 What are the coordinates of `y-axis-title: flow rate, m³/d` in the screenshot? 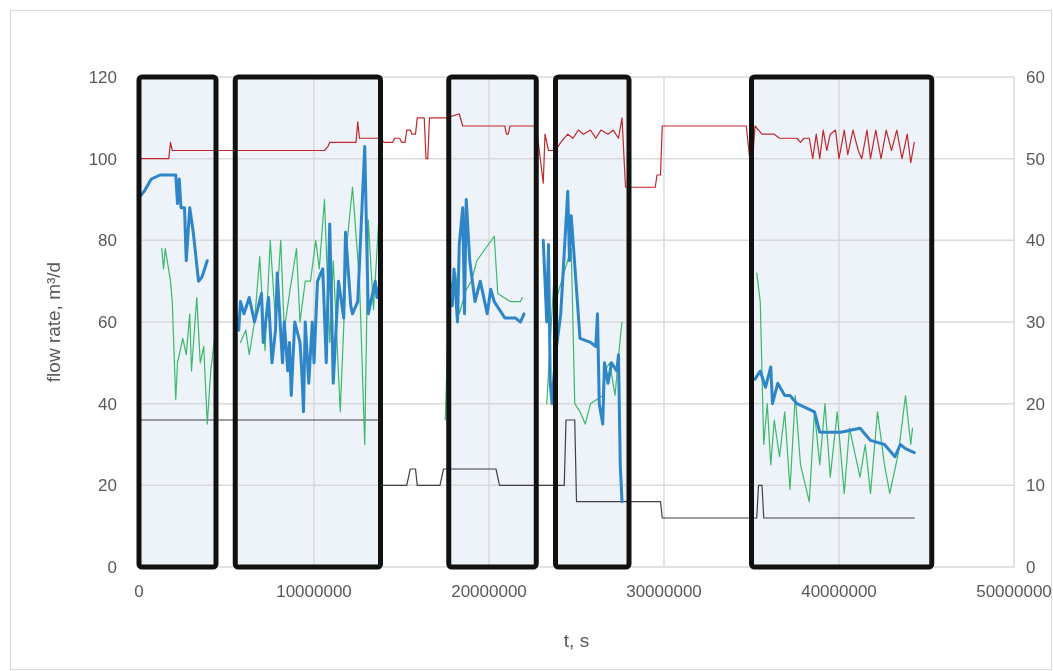 It's located at (53, 322).